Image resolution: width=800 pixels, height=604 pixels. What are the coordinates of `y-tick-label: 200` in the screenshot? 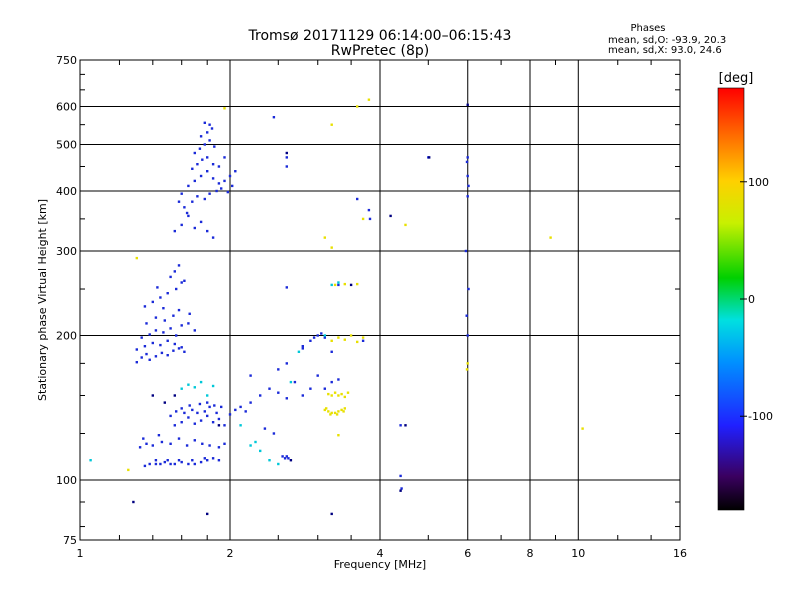 It's located at (66, 336).